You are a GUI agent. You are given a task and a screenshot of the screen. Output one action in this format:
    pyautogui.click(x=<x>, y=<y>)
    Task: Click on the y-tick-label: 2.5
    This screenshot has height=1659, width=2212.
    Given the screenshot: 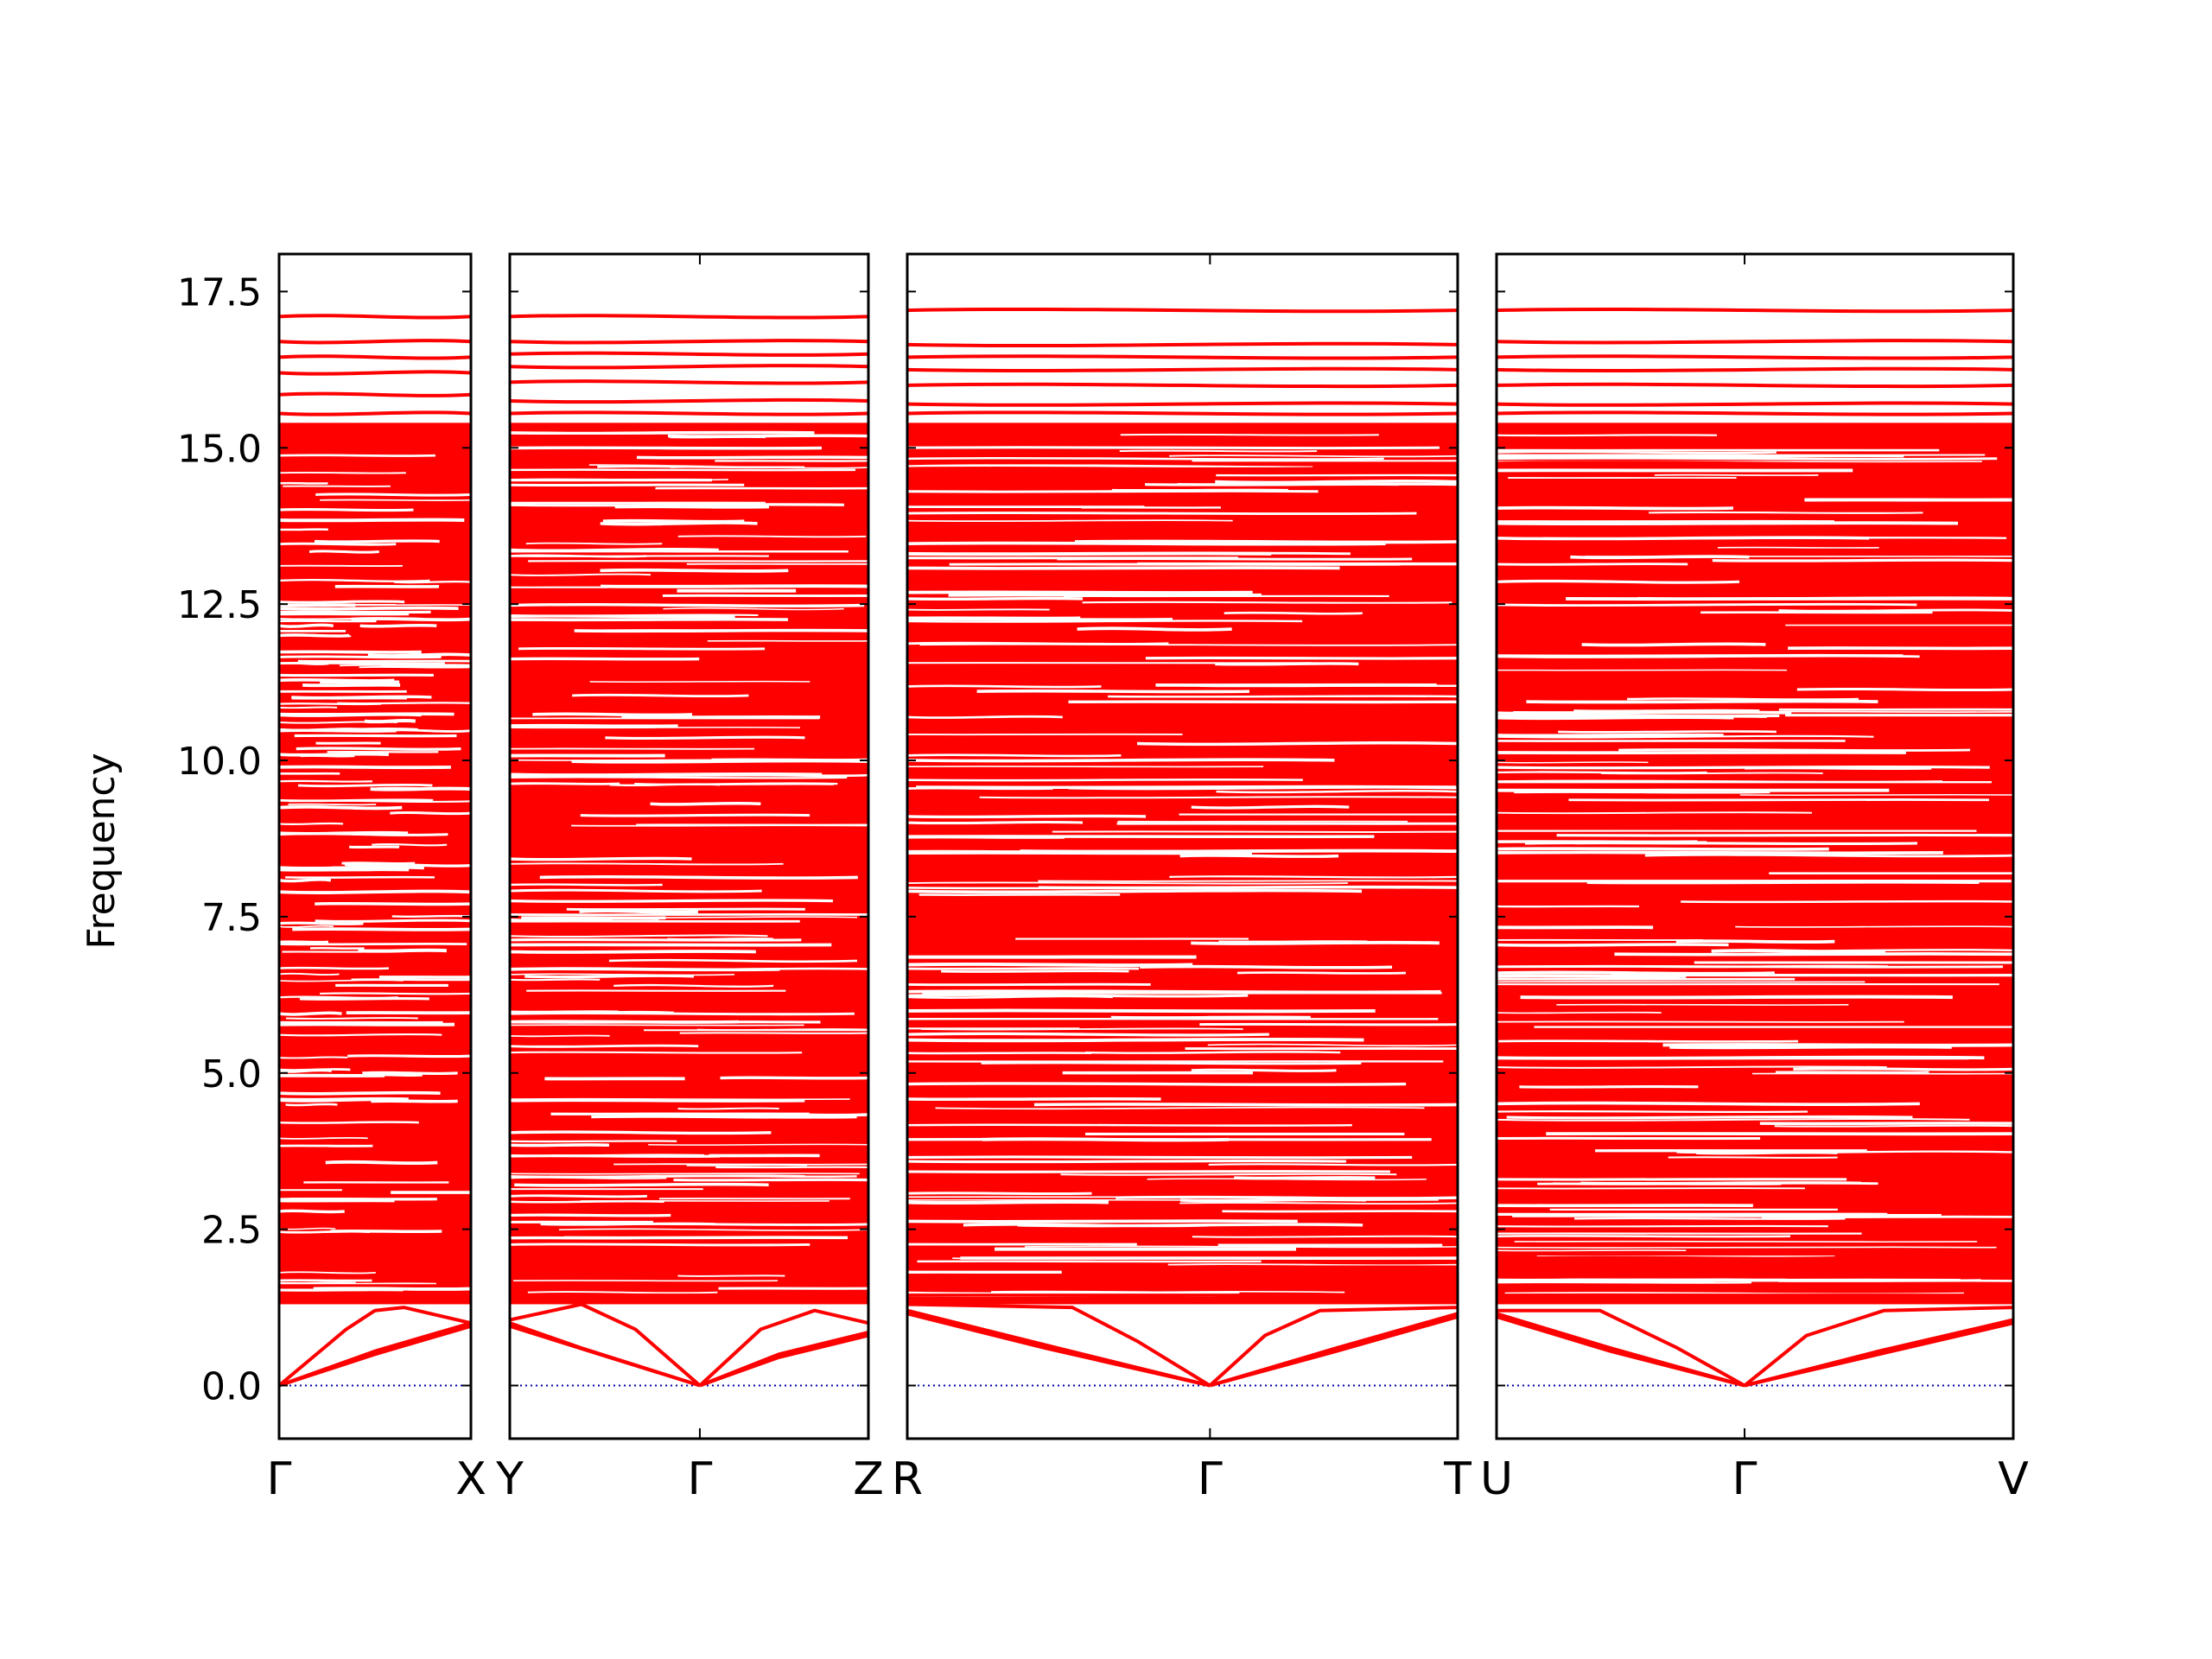 What is the action you would take?
    pyautogui.click(x=232, y=1231)
    